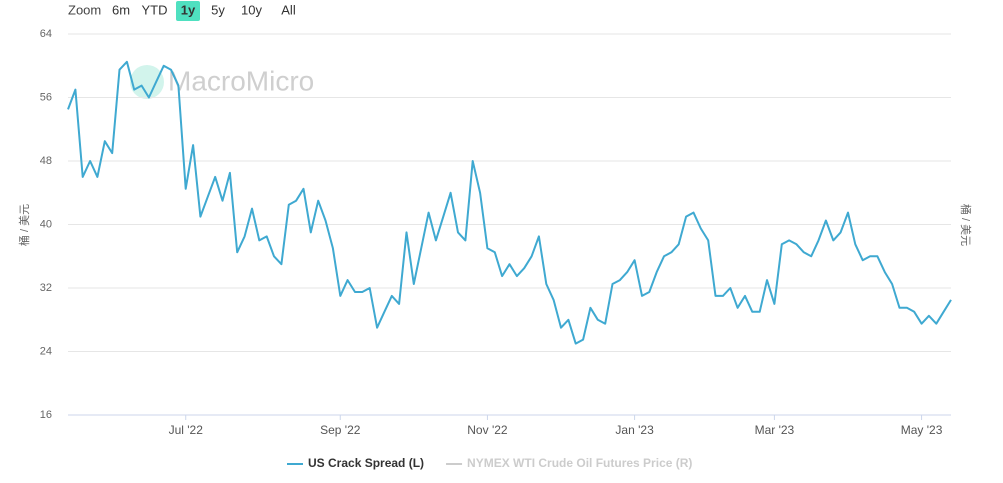 The image size is (1003, 483). Describe the element at coordinates (121, 9) in the screenshot. I see `zoom-button: 6m` at that location.